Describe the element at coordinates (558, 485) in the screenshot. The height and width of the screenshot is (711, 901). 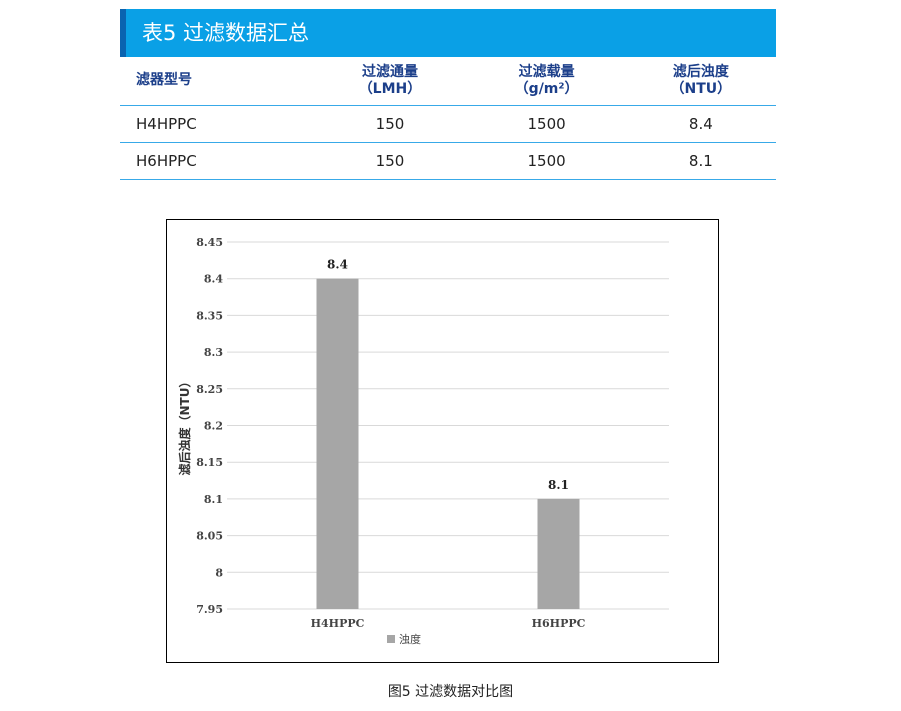
I see `data-label: 8.1` at that location.